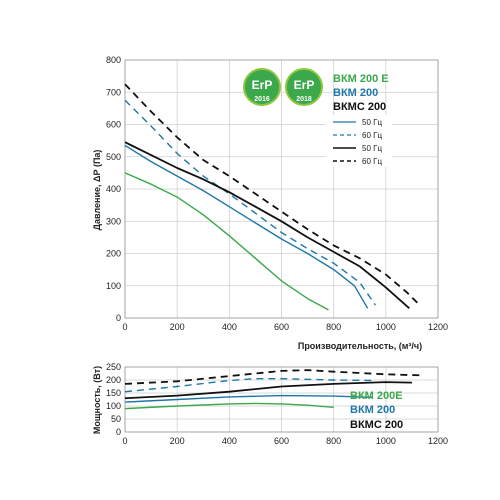 The image size is (500, 500). Describe the element at coordinates (359, 107) in the screenshot. I see `model-label-vkmc200: ВКМС 200` at that location.